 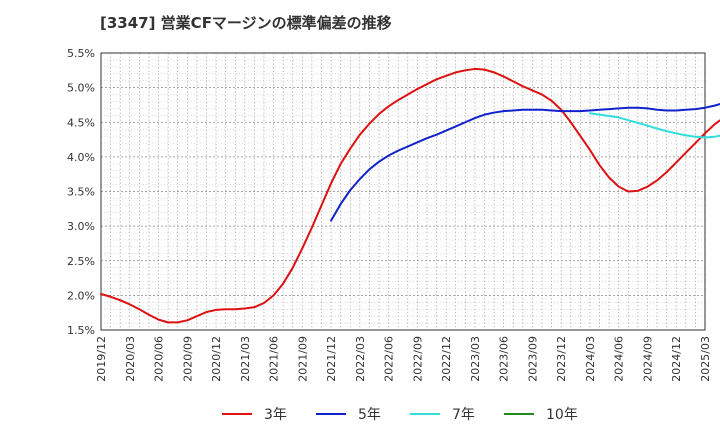 What do you see at coordinates (475, 359) in the screenshot?
I see `x-tick-label: 2023/03` at bounding box center [475, 359].